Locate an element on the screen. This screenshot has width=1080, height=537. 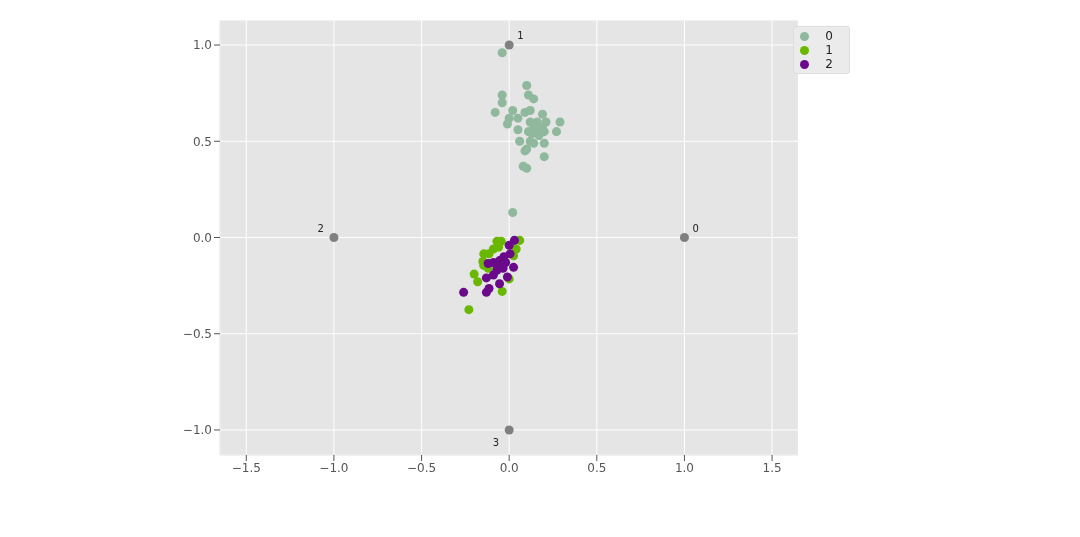
y-tick-label: −0.5 is located at coordinates (197, 334).